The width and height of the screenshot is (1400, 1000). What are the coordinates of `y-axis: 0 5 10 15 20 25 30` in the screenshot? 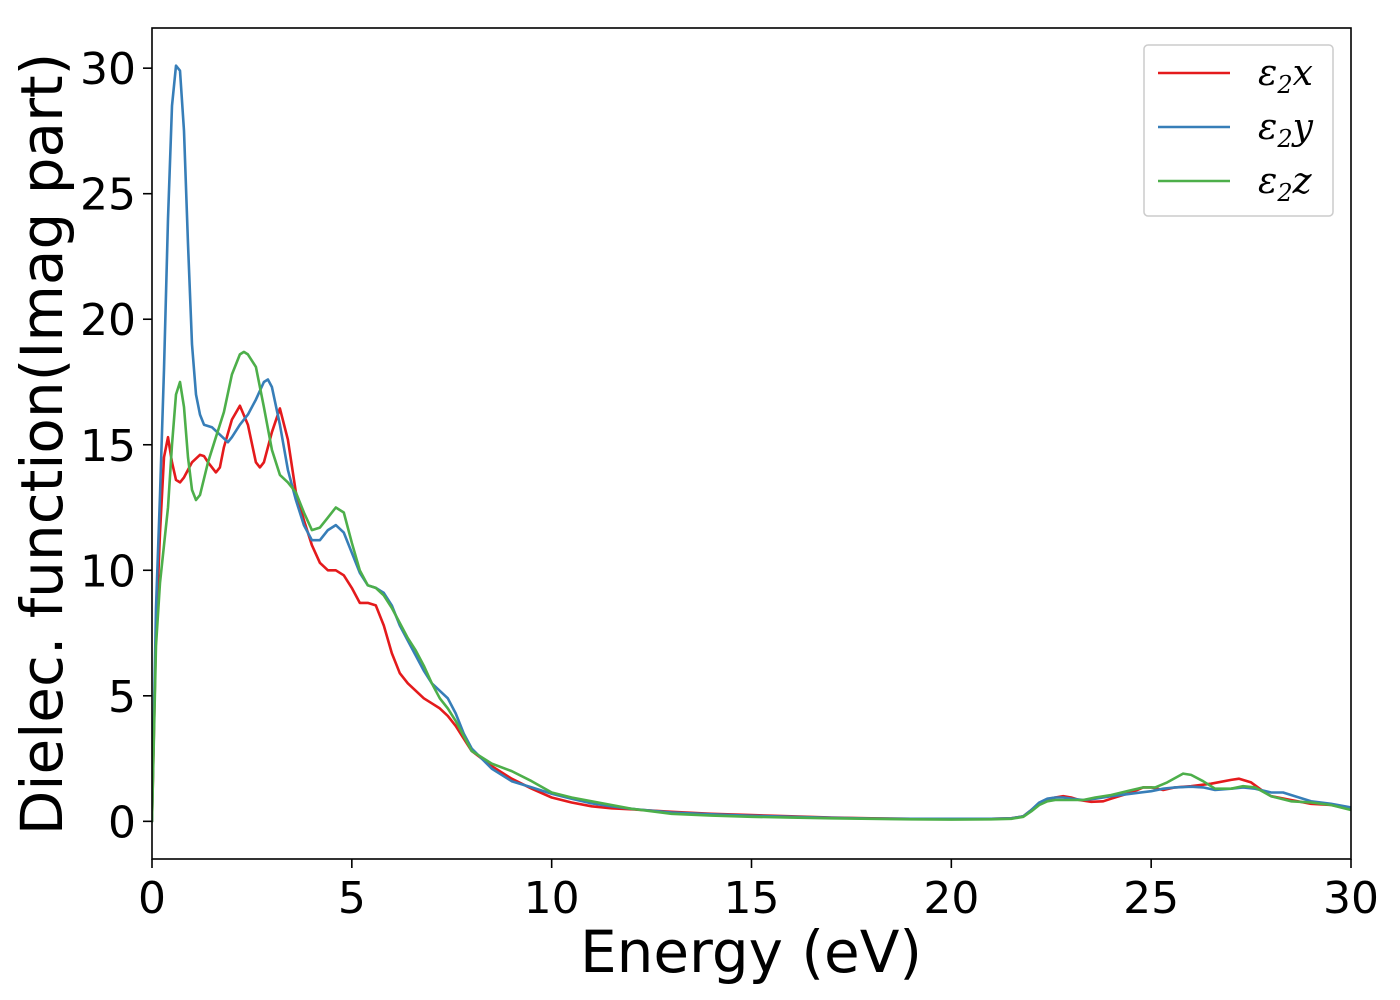 It's located at (116, 446).